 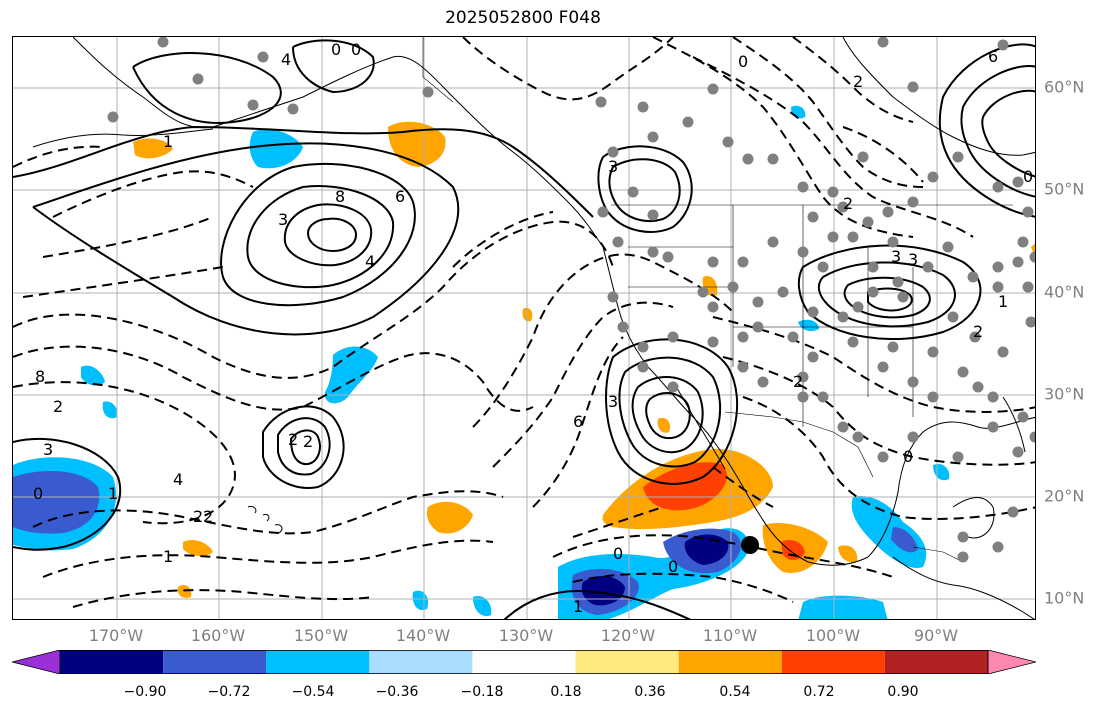 What do you see at coordinates (750, 545) in the screenshot?
I see `hurricane-marker` at bounding box center [750, 545].